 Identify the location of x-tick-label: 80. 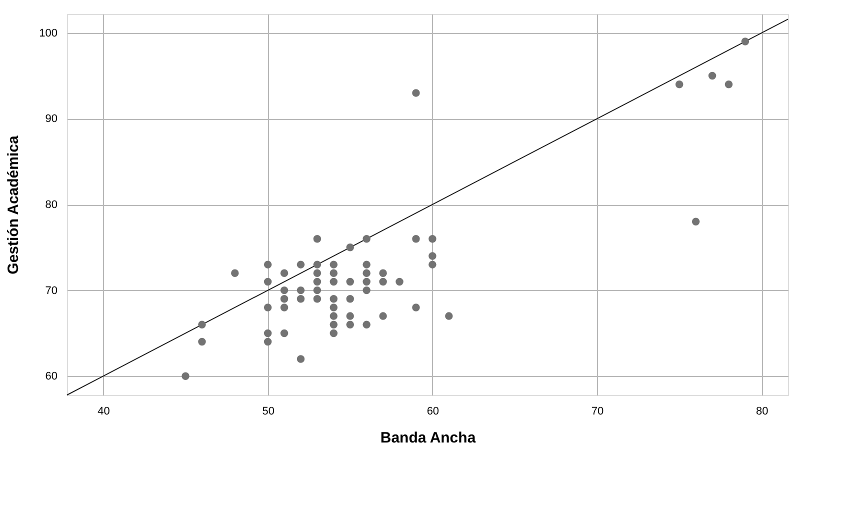
(762, 412).